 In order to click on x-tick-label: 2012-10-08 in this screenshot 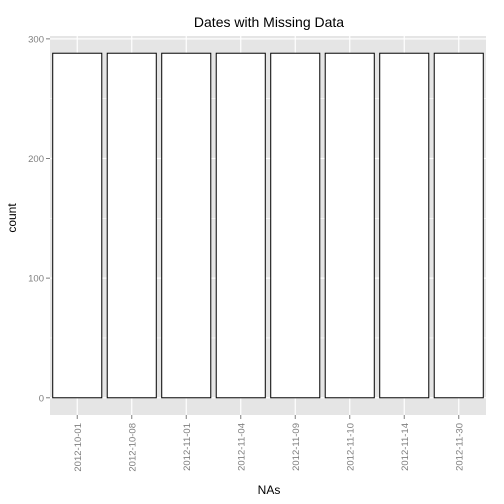, I will do `click(132, 447)`.